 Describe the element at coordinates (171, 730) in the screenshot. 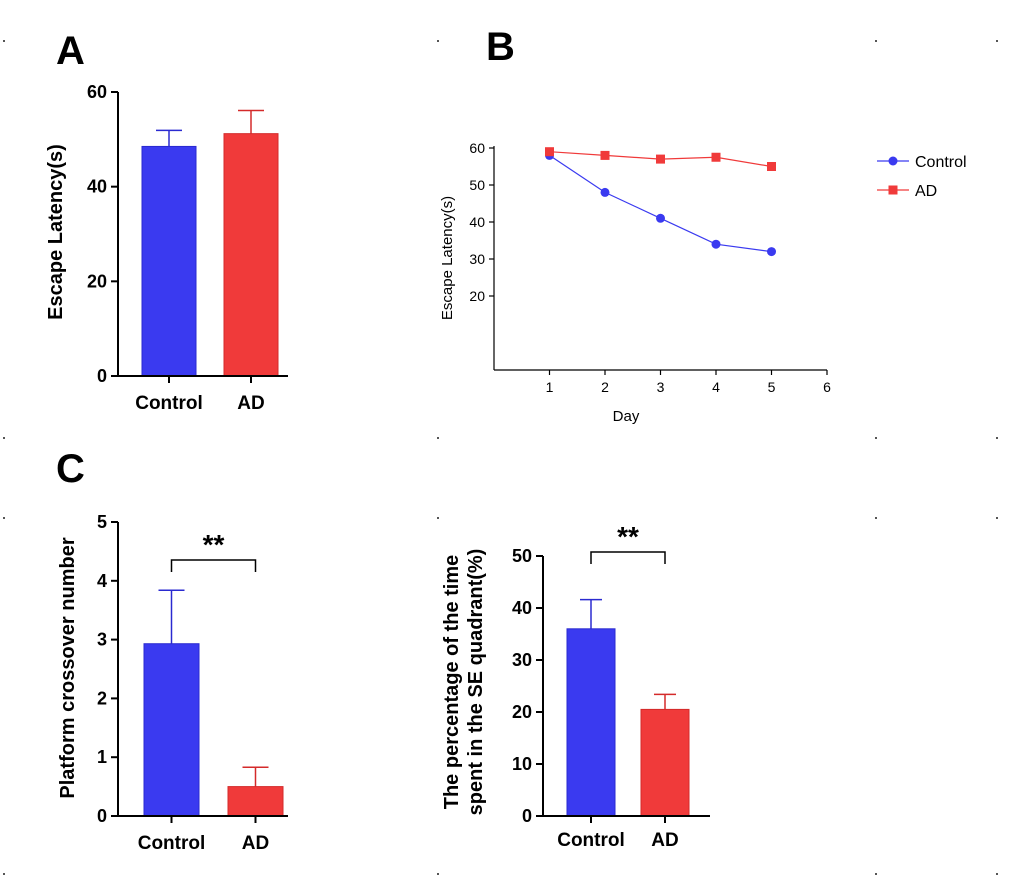

I see `chart-c-bar-control` at that location.